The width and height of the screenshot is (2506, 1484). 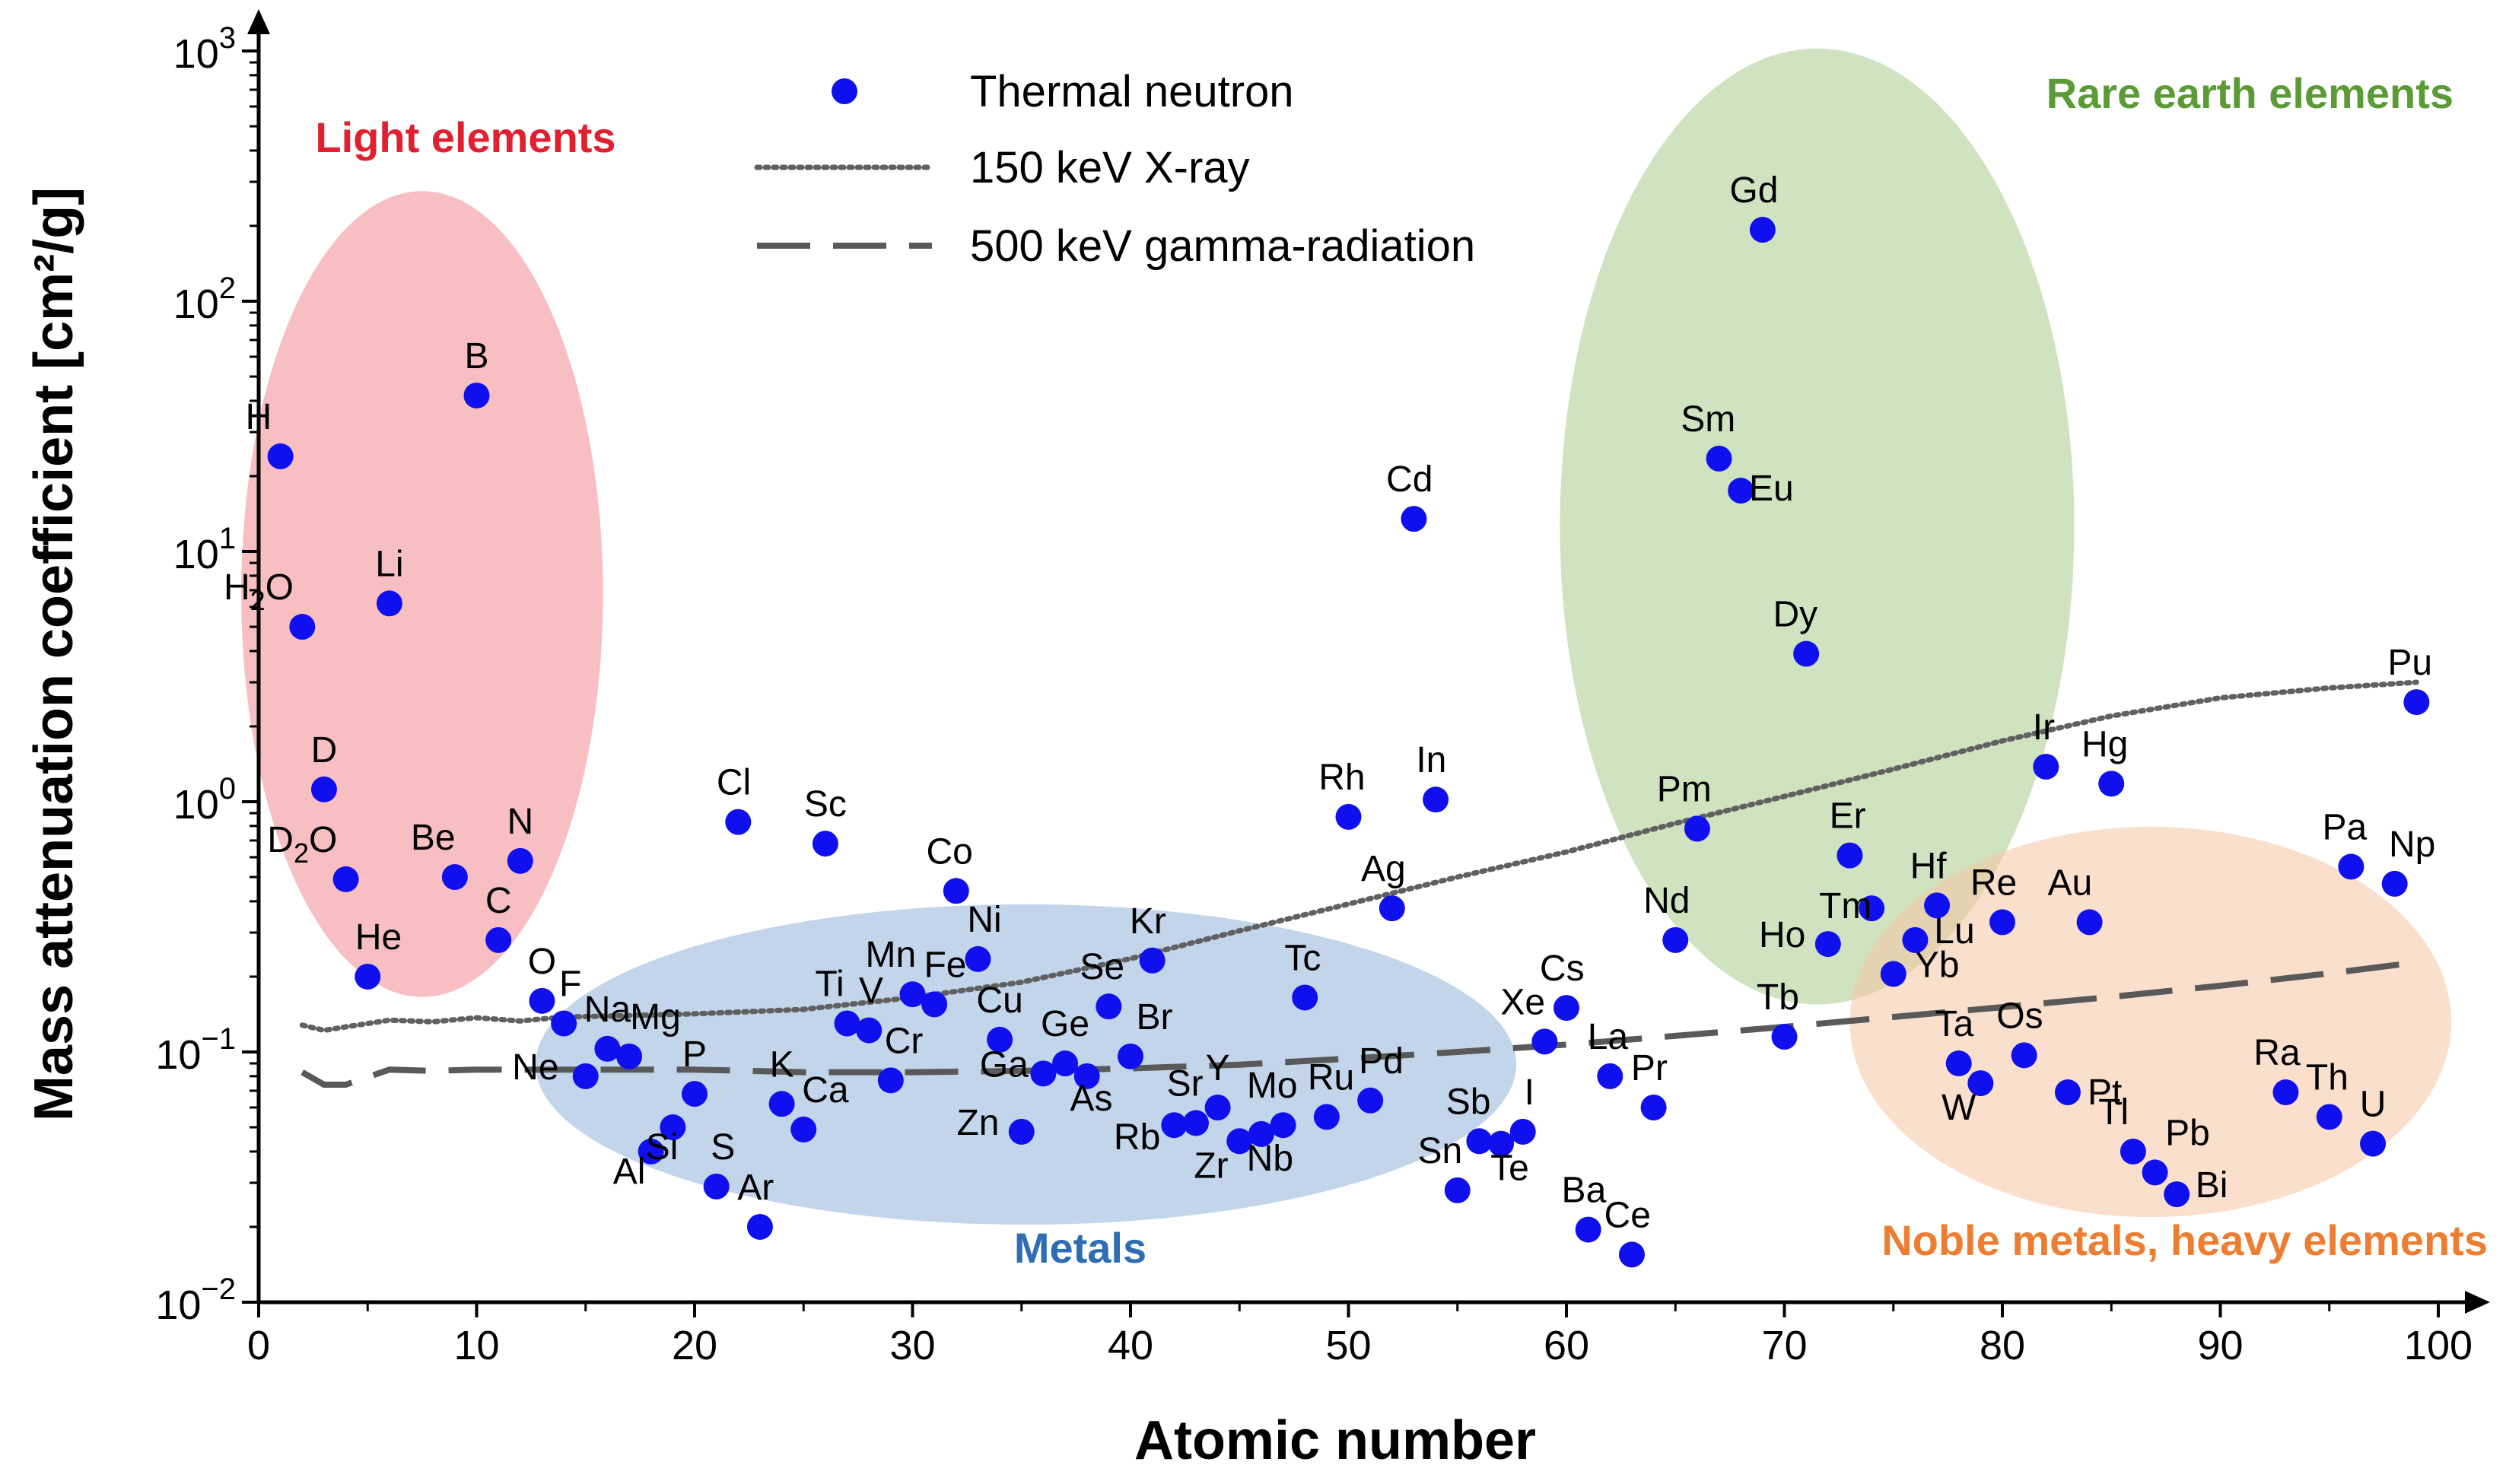 I want to click on region-label-noble-metals-heavy-elements: Noble metals, heavy elements, so click(x=2184, y=1240).